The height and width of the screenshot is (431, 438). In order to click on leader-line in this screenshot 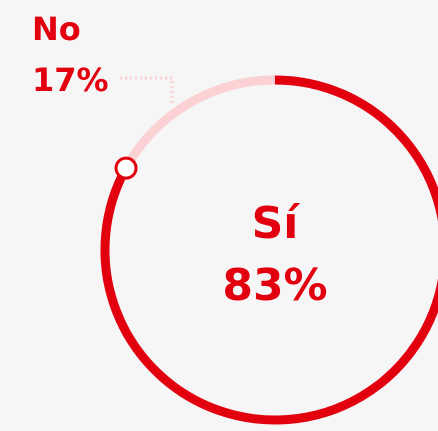, I will do `click(147, 90)`.